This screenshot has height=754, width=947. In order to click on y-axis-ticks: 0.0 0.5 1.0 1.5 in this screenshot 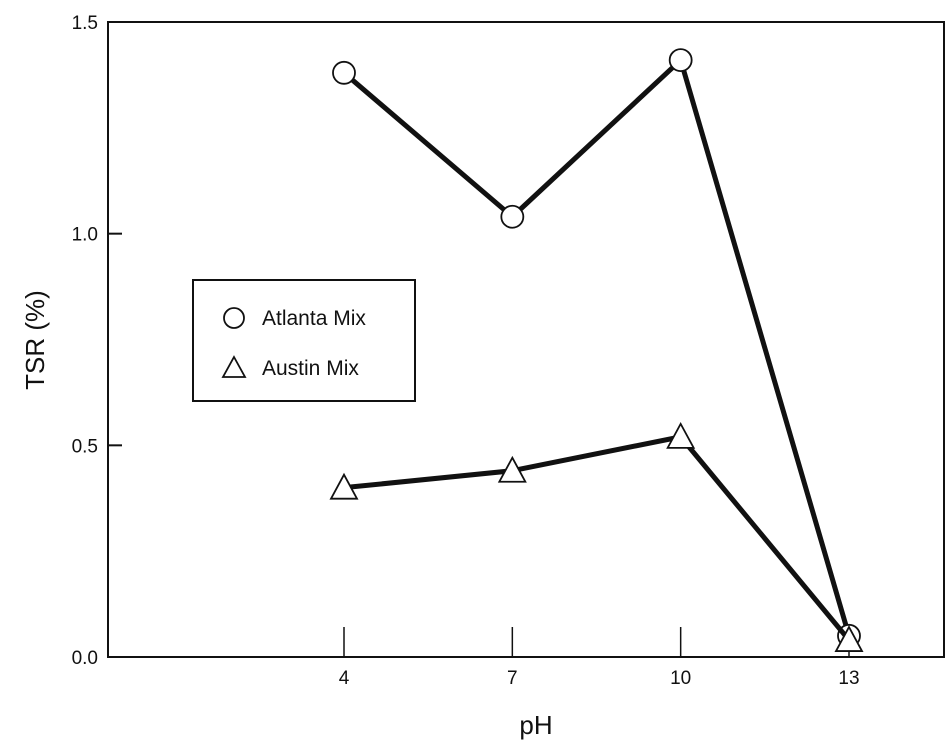, I will do `click(97, 341)`.